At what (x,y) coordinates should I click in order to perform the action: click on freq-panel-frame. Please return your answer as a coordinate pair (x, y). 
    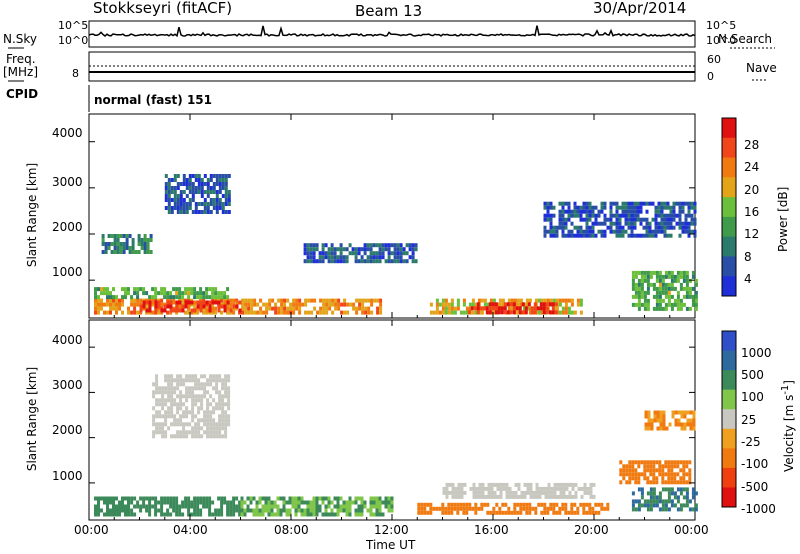
    Looking at the image, I should click on (392, 66).